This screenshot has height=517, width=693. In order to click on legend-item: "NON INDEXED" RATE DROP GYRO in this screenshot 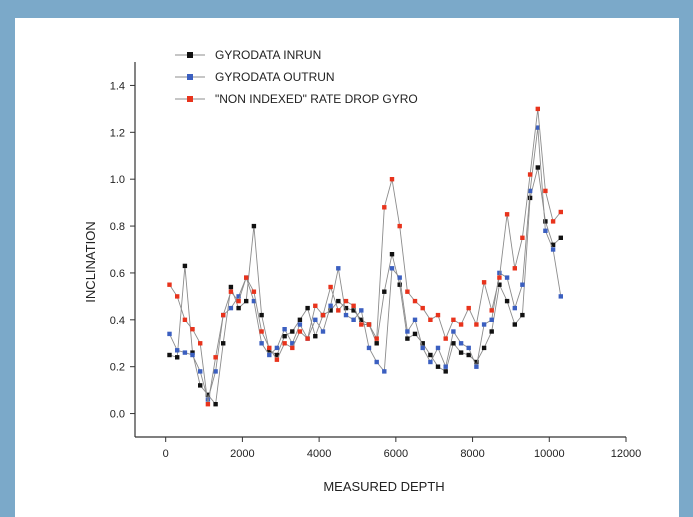, I will do `click(296, 99)`.